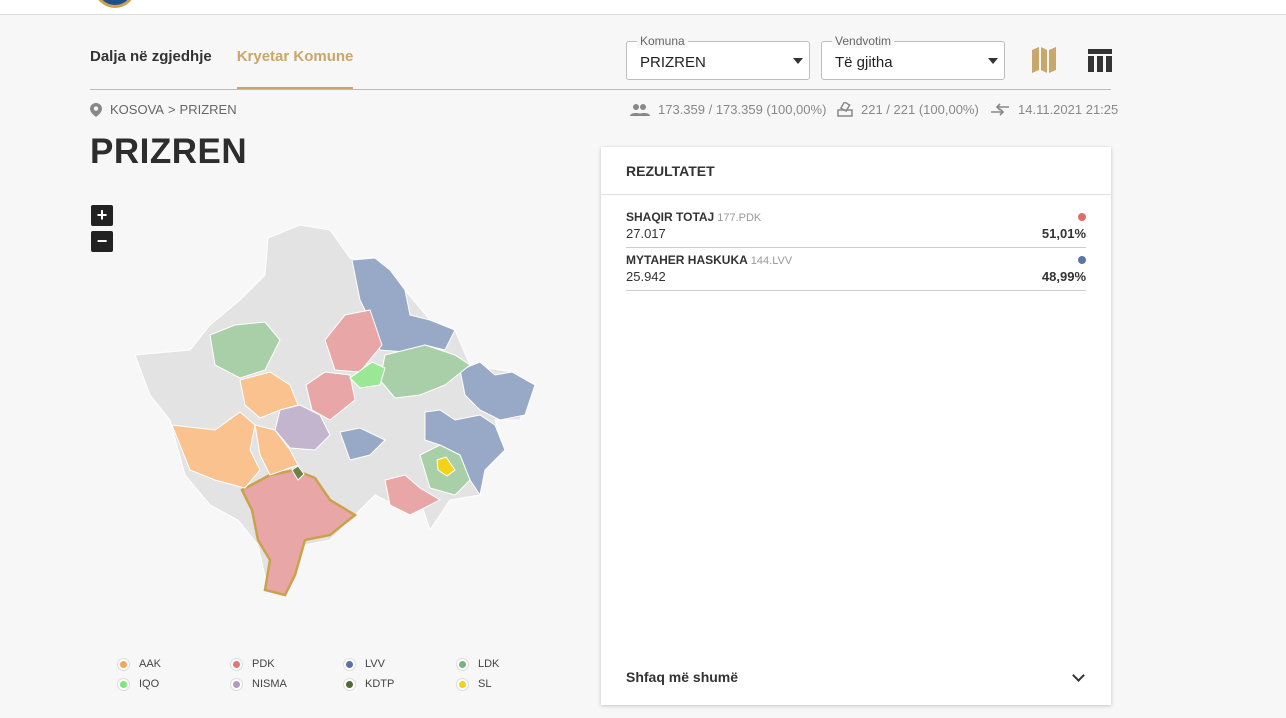 This screenshot has height=718, width=1286. I want to click on map-region-nisma, so click(302, 427).